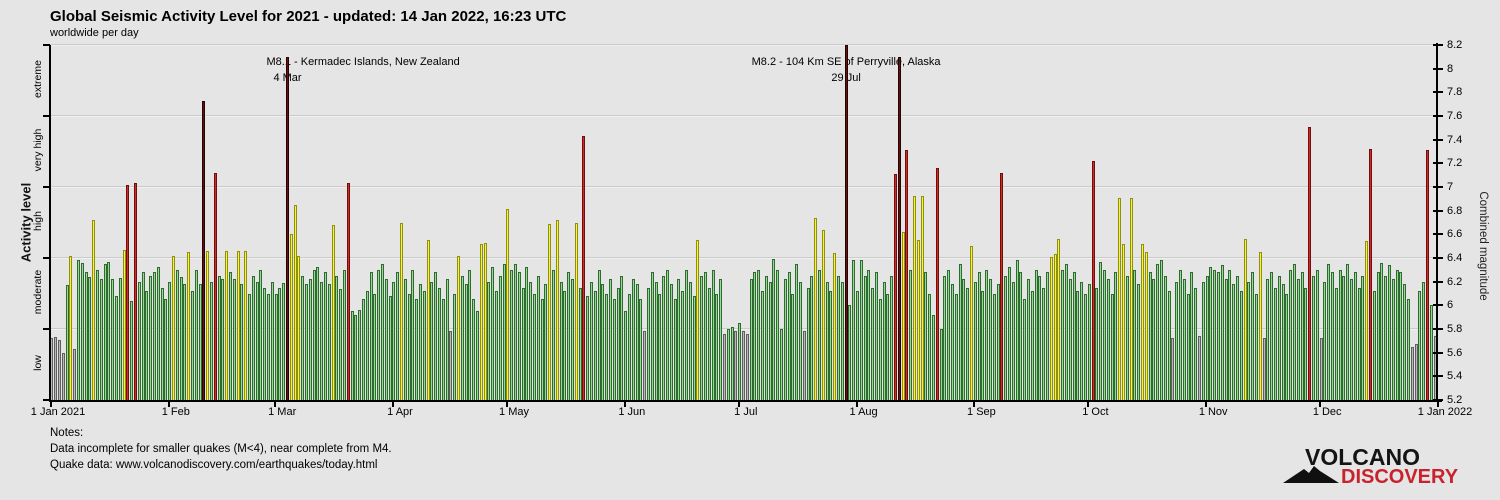  I want to click on x-tick-label: 1 Sep, so click(981, 412).